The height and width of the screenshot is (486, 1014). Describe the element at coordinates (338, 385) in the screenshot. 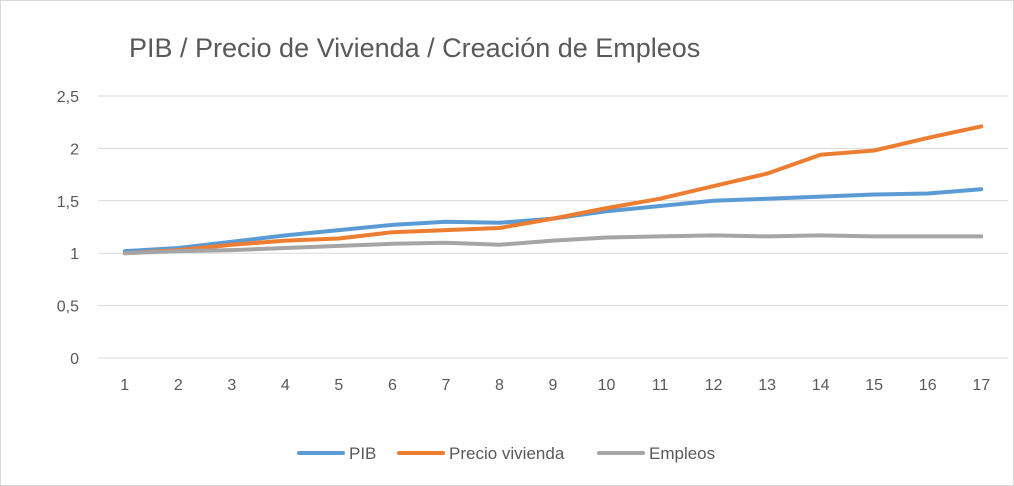

I see `x-tick-label: 5` at that location.